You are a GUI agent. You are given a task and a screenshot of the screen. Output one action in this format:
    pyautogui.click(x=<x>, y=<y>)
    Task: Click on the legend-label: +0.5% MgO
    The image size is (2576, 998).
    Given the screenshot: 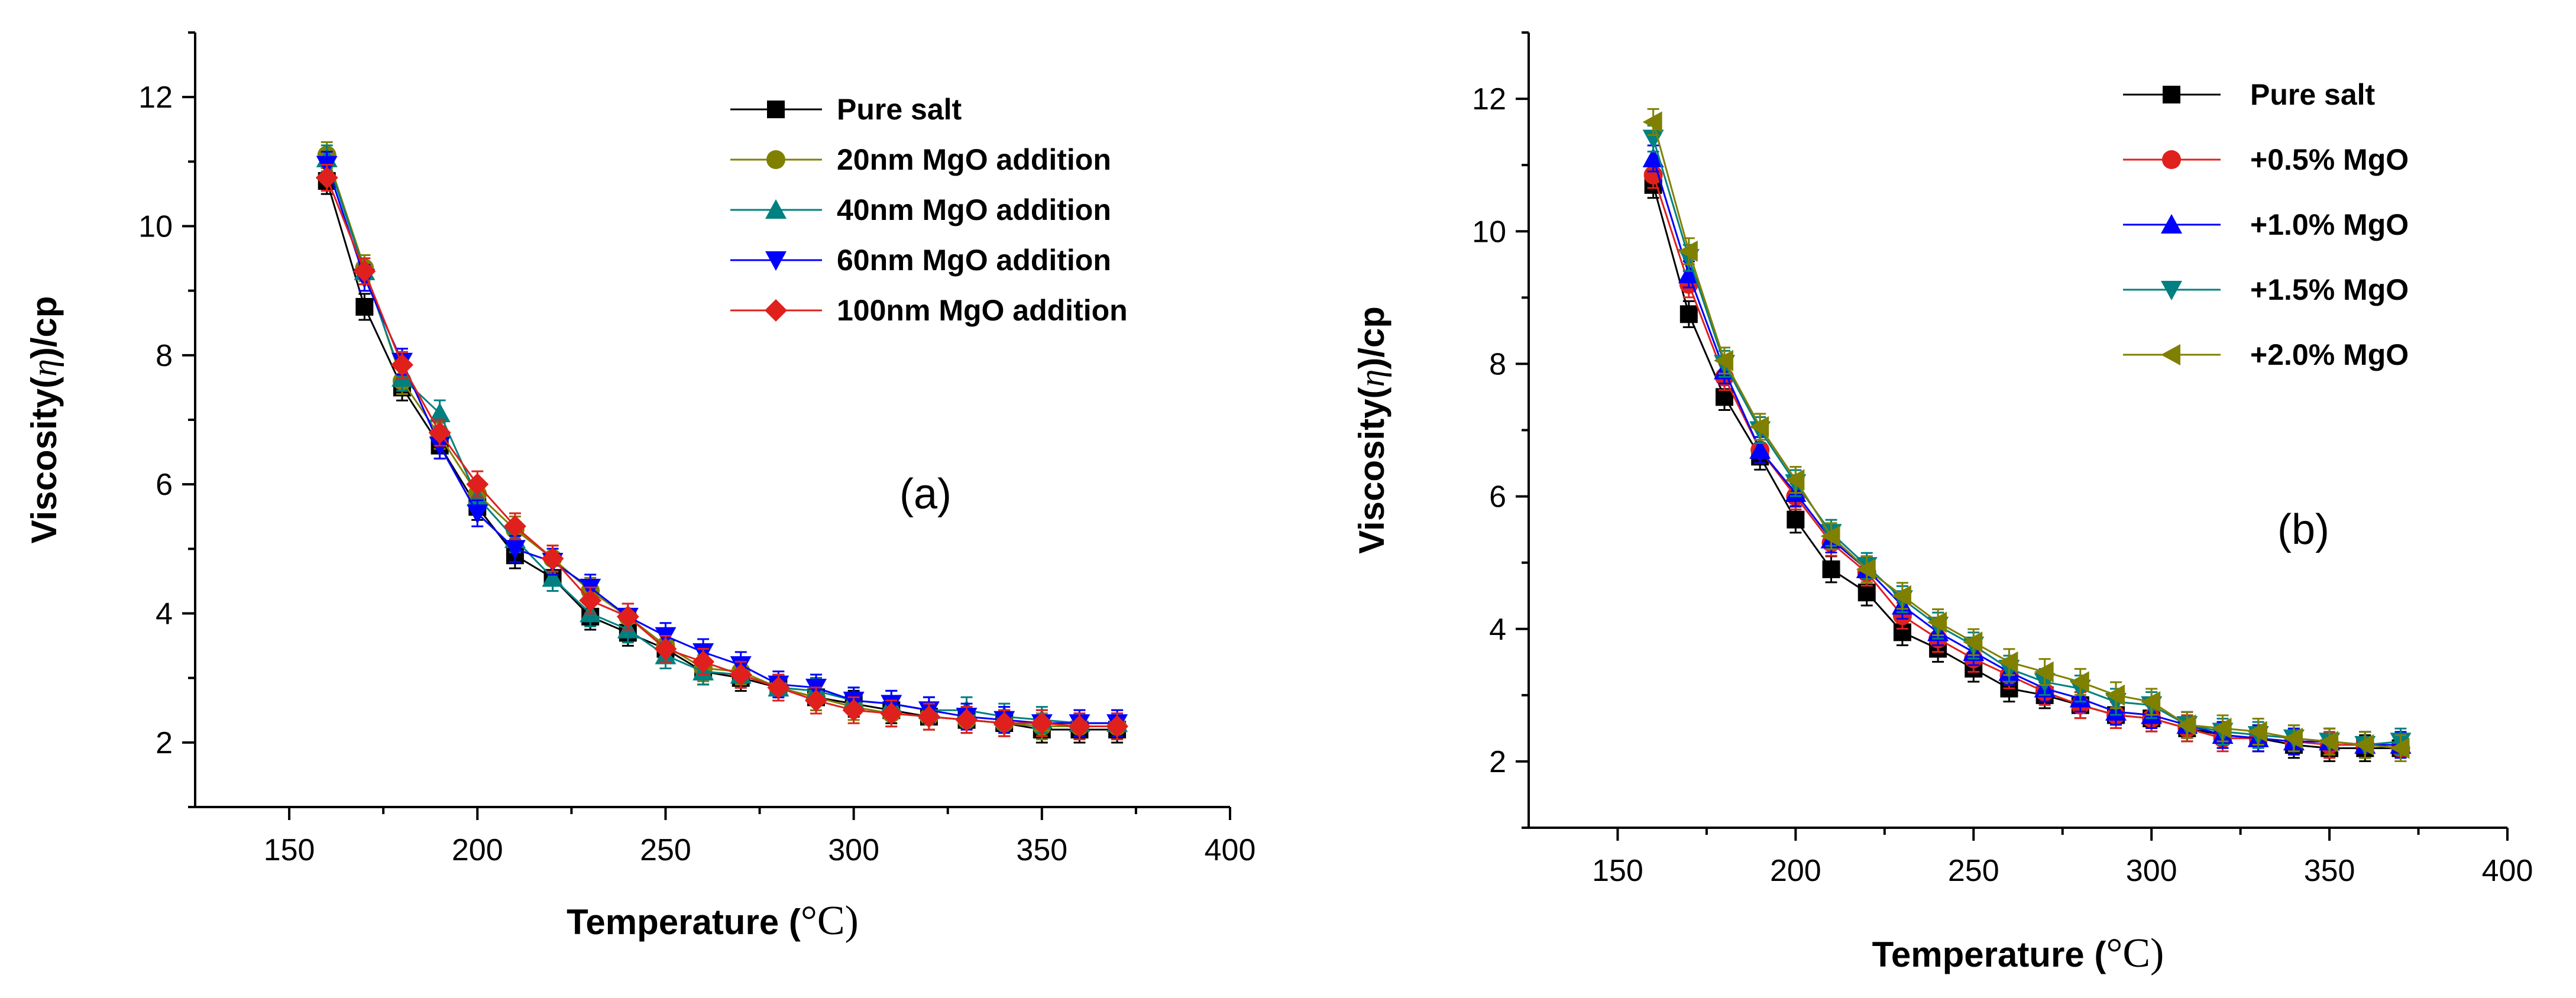 What is the action you would take?
    pyautogui.click(x=2330, y=159)
    